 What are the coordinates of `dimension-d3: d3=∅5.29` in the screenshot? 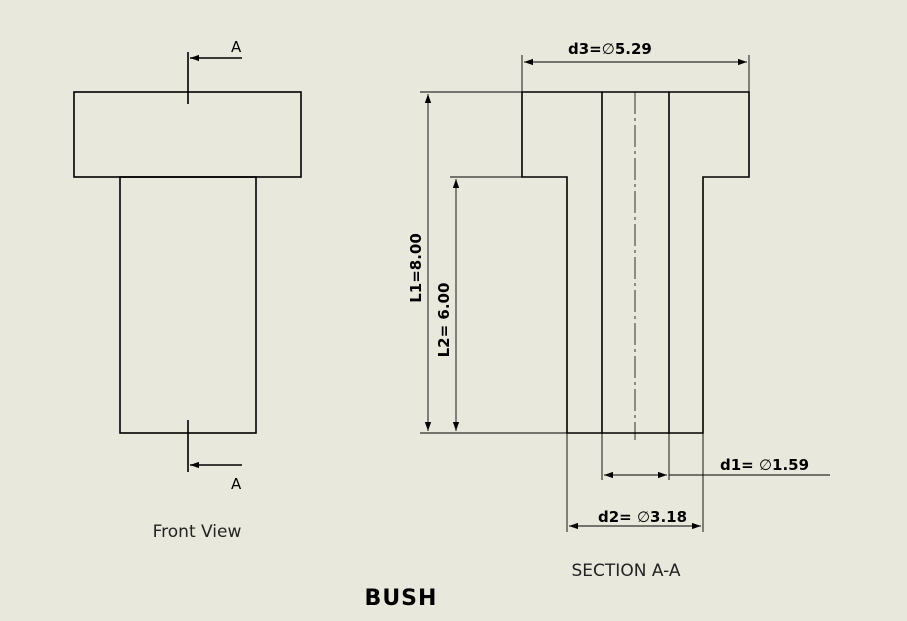 It's located at (635, 66).